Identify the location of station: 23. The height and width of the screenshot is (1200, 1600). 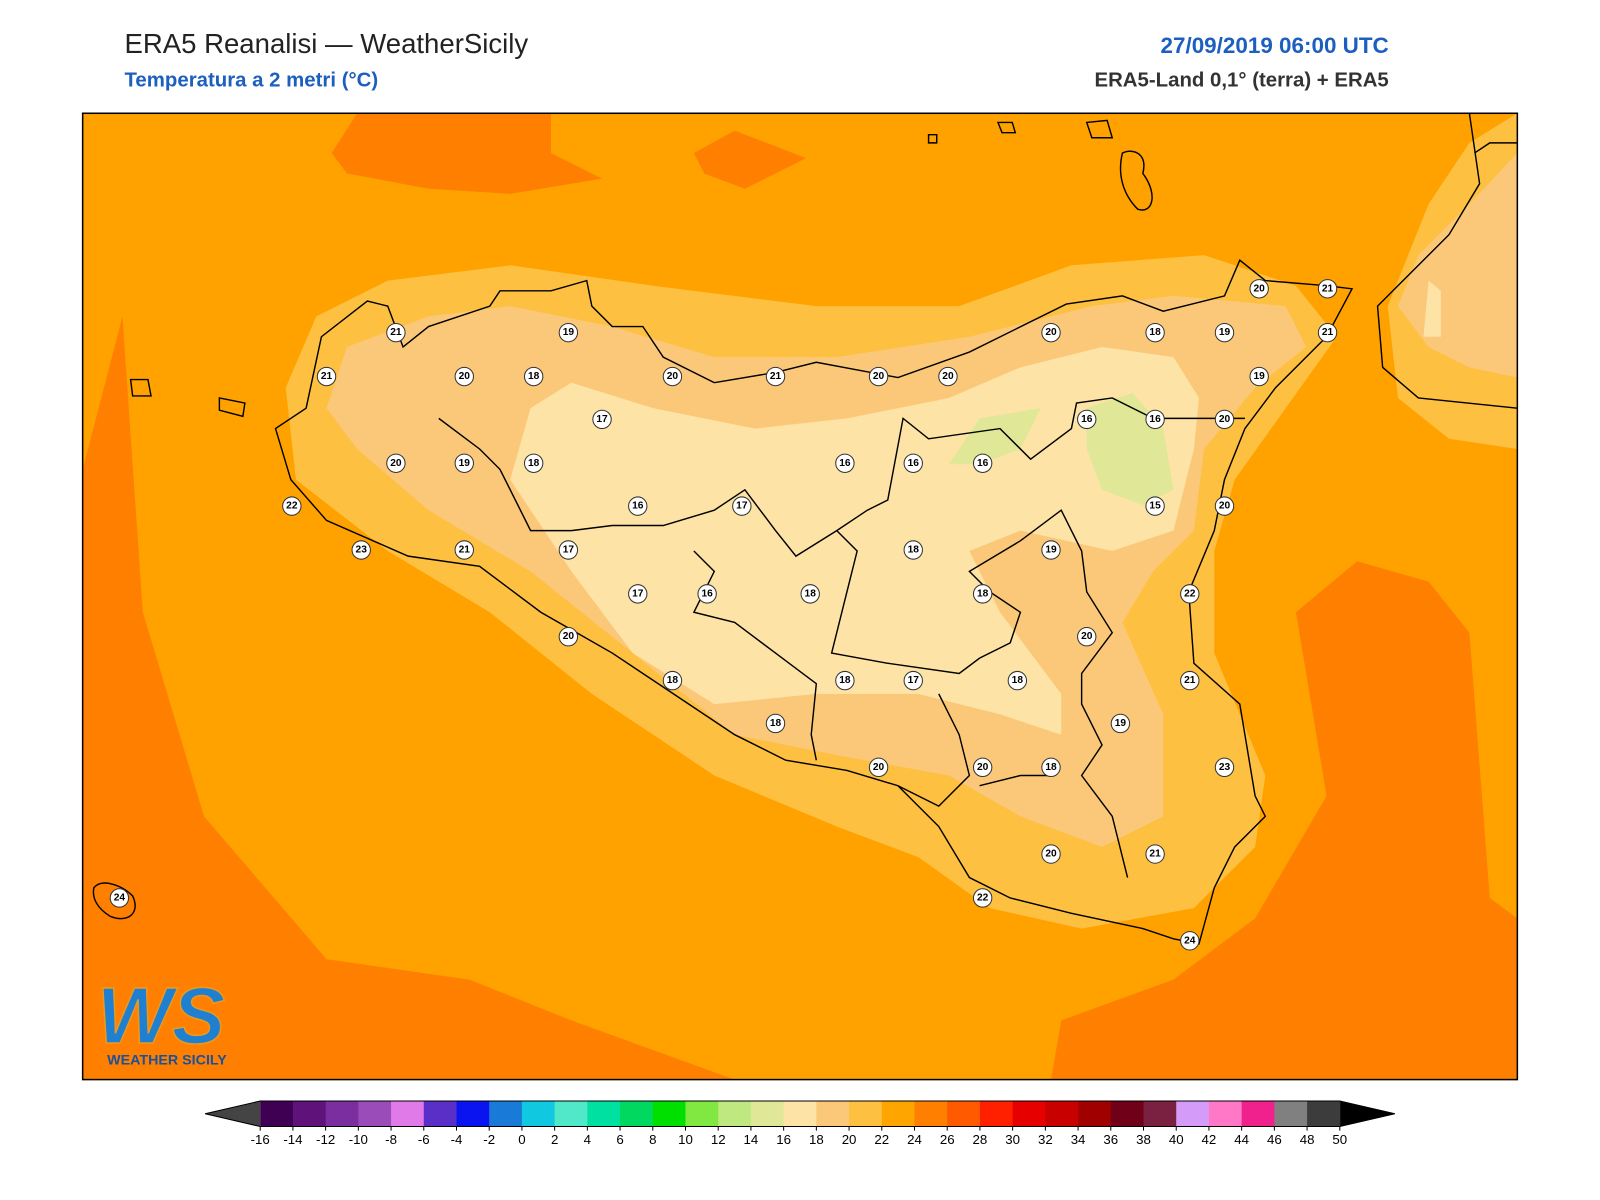
(1224, 767).